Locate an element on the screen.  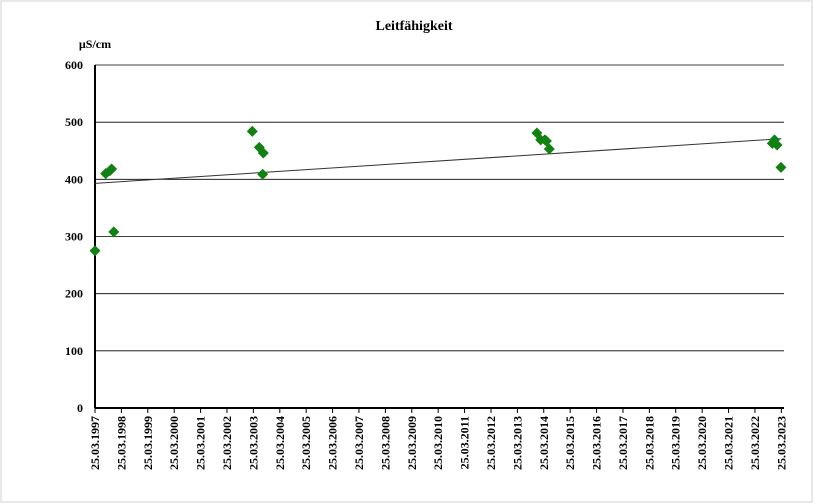
chart-title: Leitfähigkeit is located at coordinates (414, 26).